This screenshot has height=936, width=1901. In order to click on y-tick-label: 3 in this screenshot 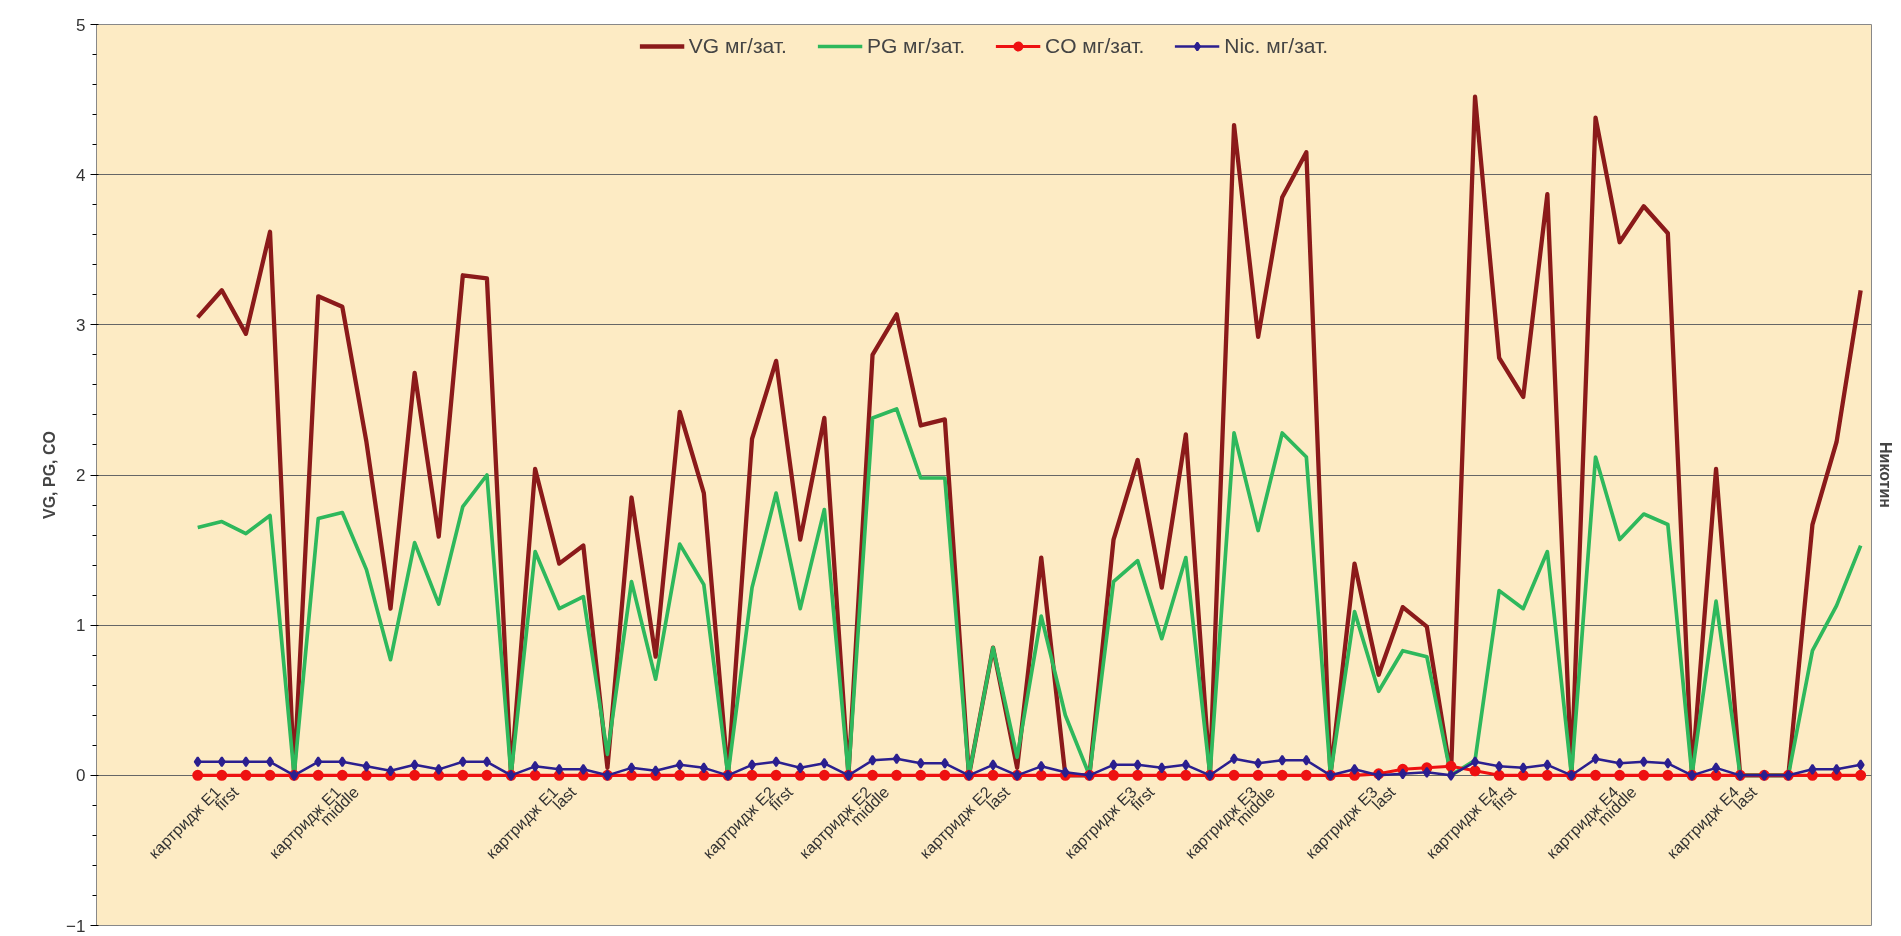, I will do `click(81, 325)`.